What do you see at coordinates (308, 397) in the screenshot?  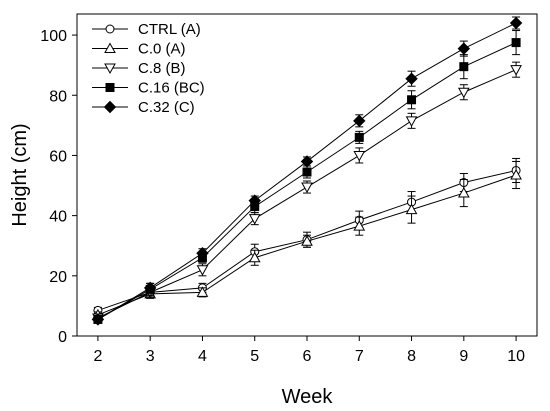 I see `x-axis-title: Week` at bounding box center [308, 397].